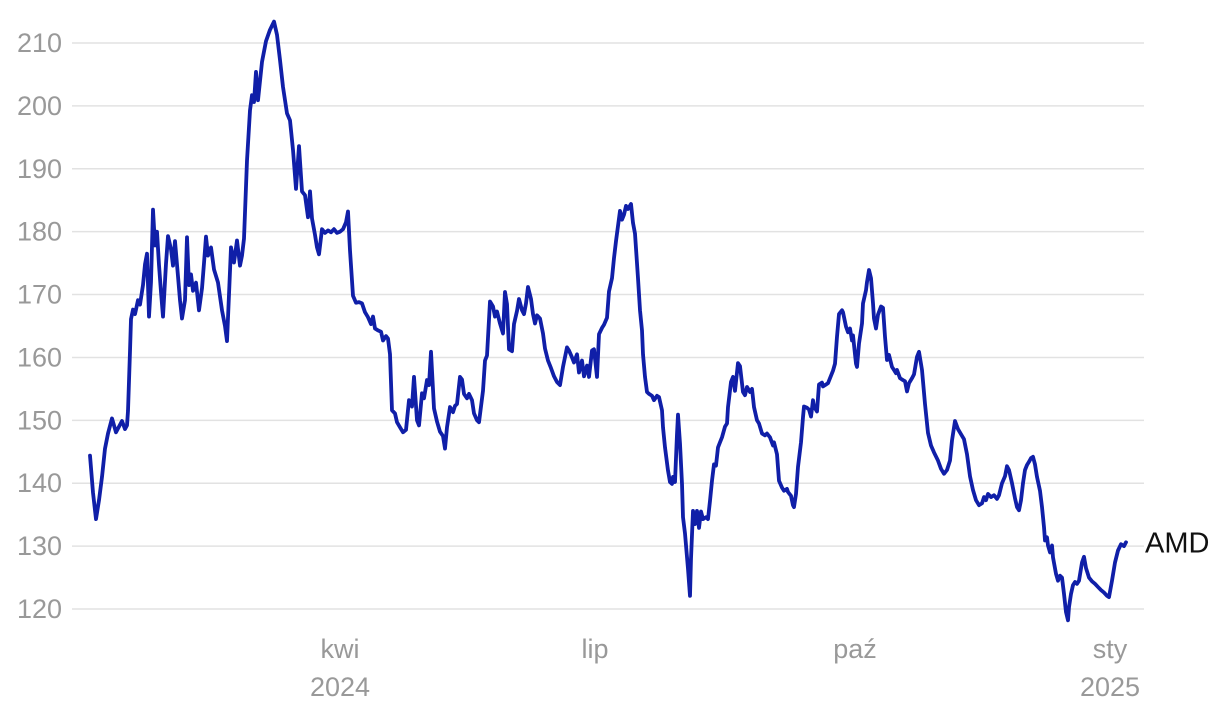 Image resolution: width=1220 pixels, height=712 pixels. I want to click on x-axis-tick-label: paź, so click(855, 649).